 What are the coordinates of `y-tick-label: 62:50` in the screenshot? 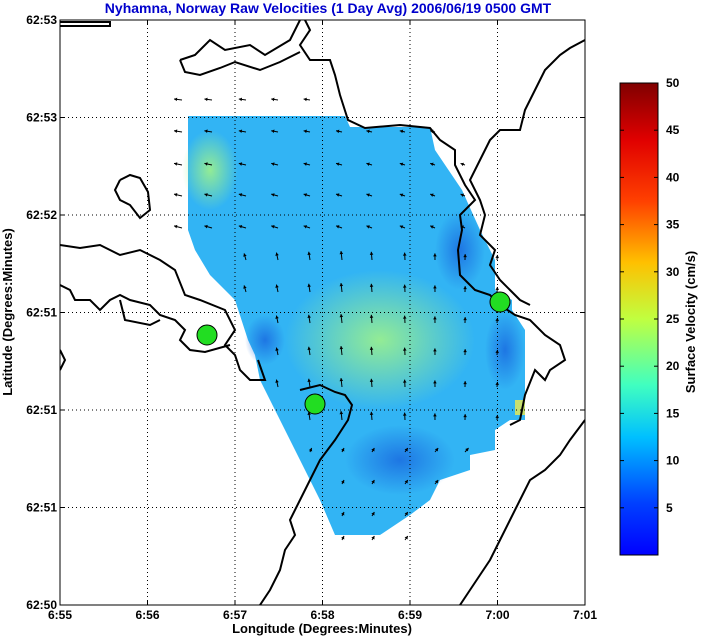 It's located at (41, 605).